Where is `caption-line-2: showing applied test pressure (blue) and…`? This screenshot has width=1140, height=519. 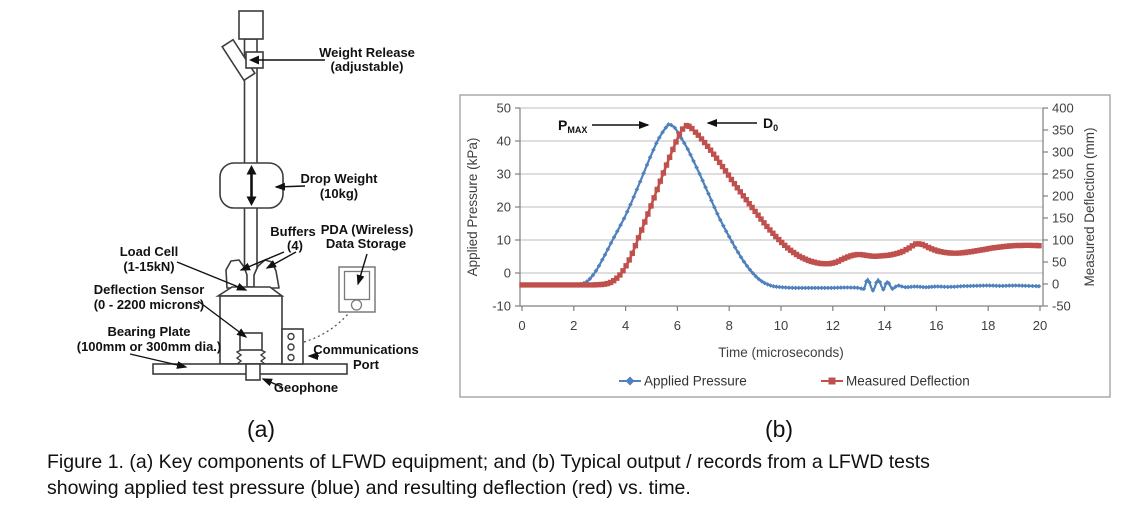
caption-line-2: showing applied test pressure (blue) and… is located at coordinates (369, 488).